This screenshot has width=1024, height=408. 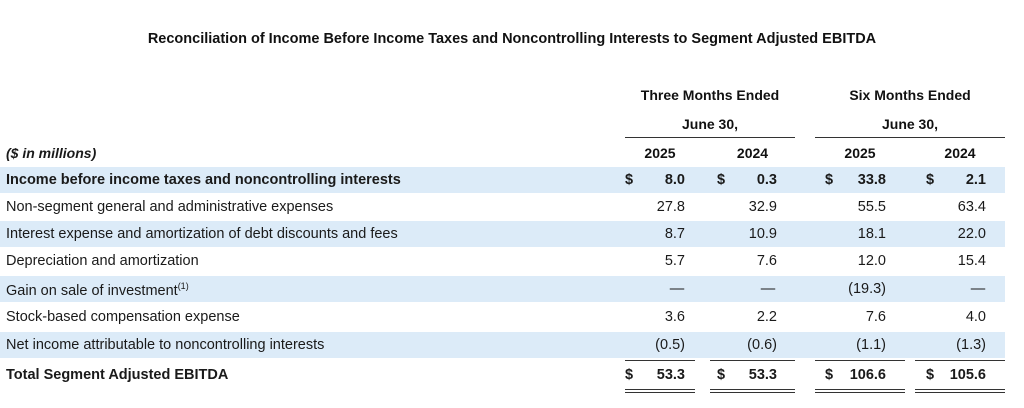 What do you see at coordinates (910, 137) in the screenshot?
I see `six-months-rule` at bounding box center [910, 137].